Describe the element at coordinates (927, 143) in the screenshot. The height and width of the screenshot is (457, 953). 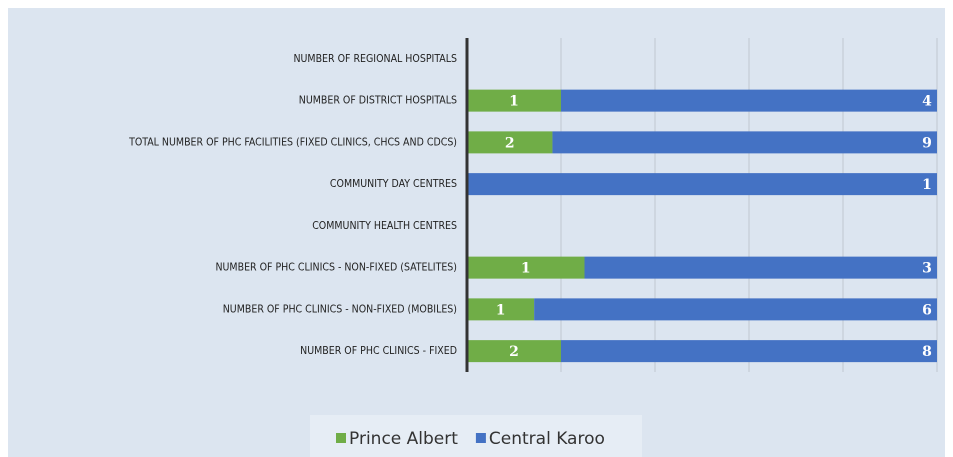
I see `data-label: 9` at that location.